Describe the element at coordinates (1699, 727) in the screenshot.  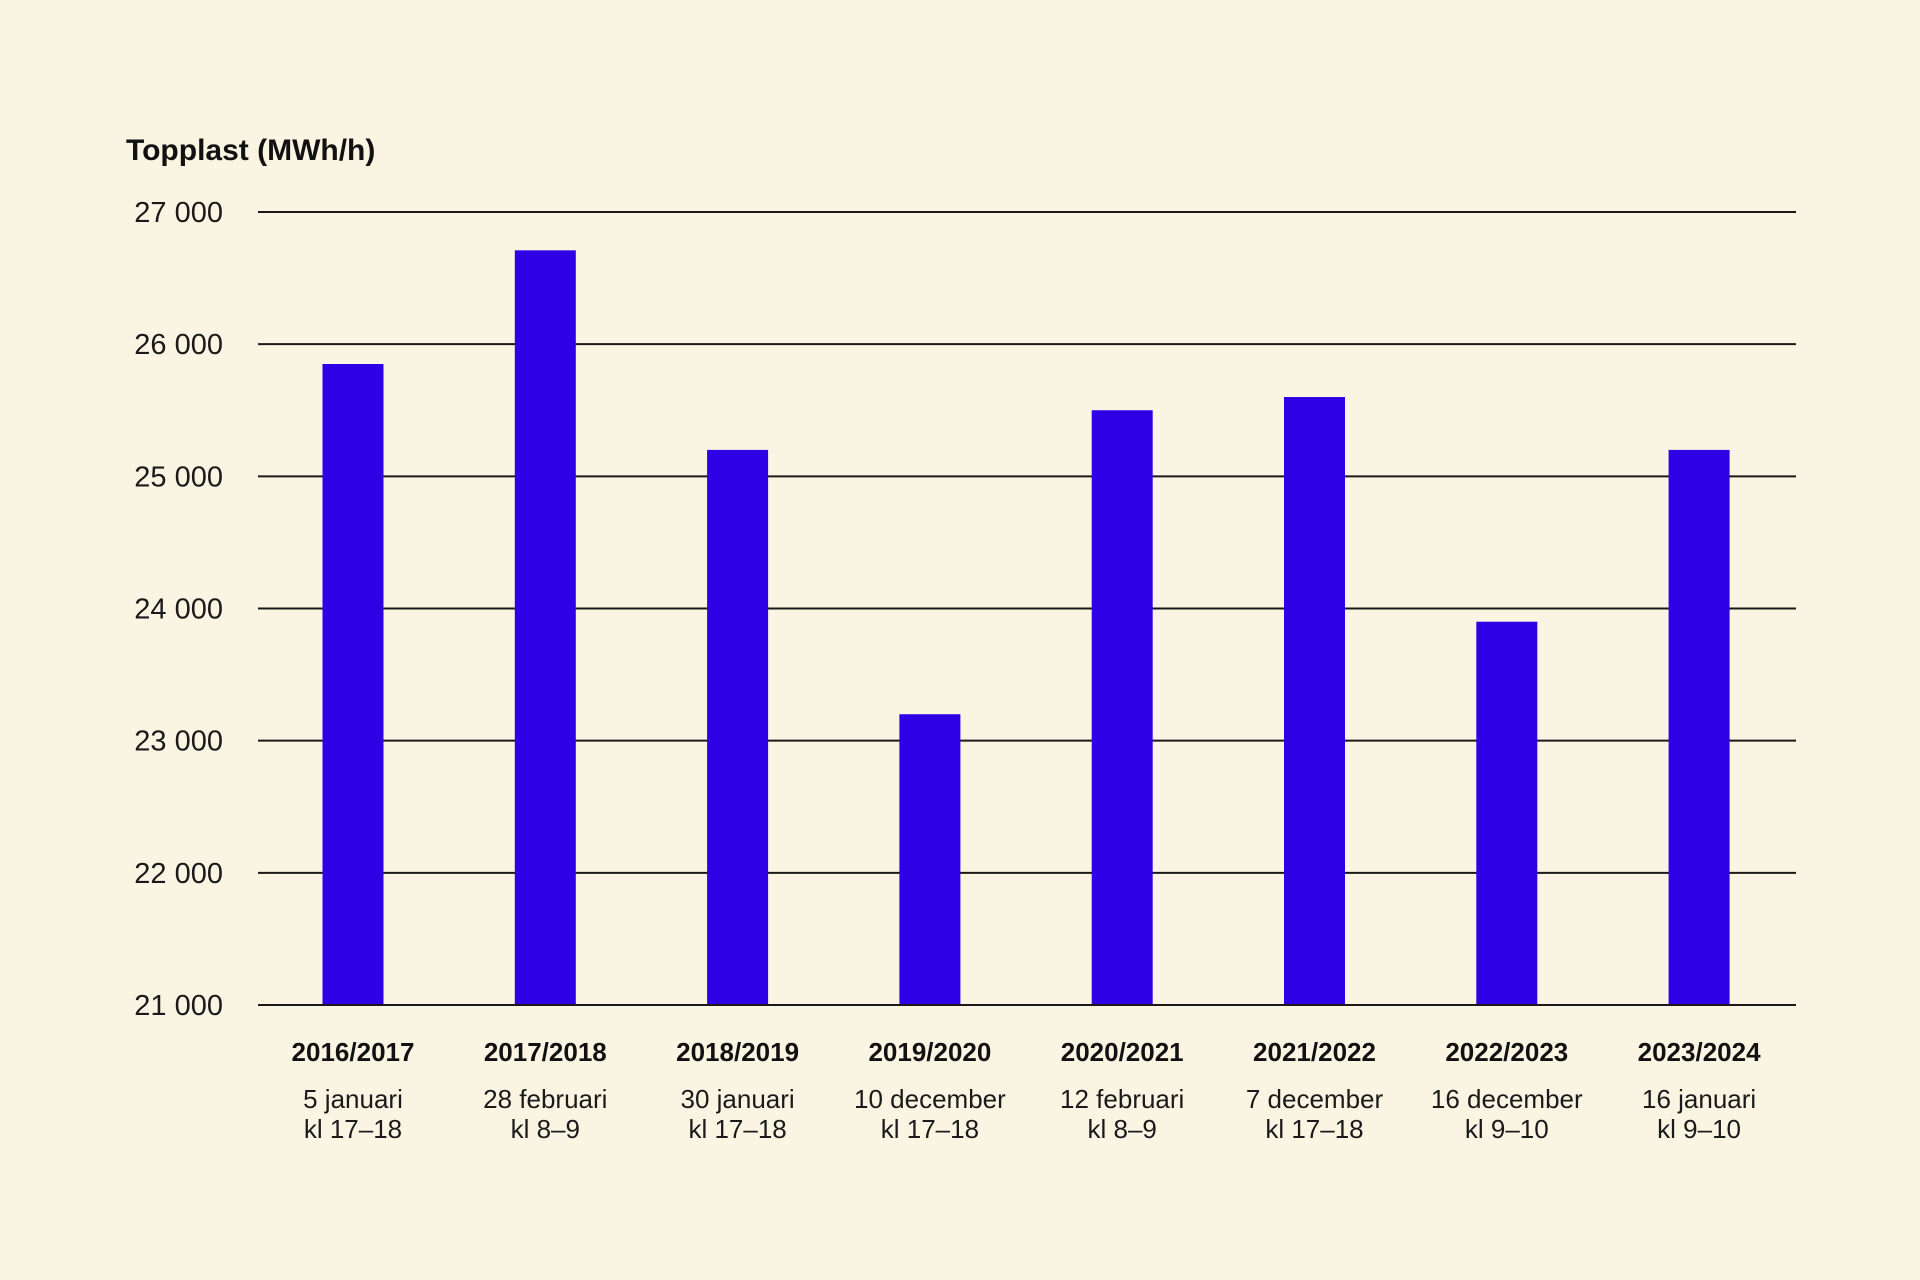
I see `bar-2023-2024` at that location.